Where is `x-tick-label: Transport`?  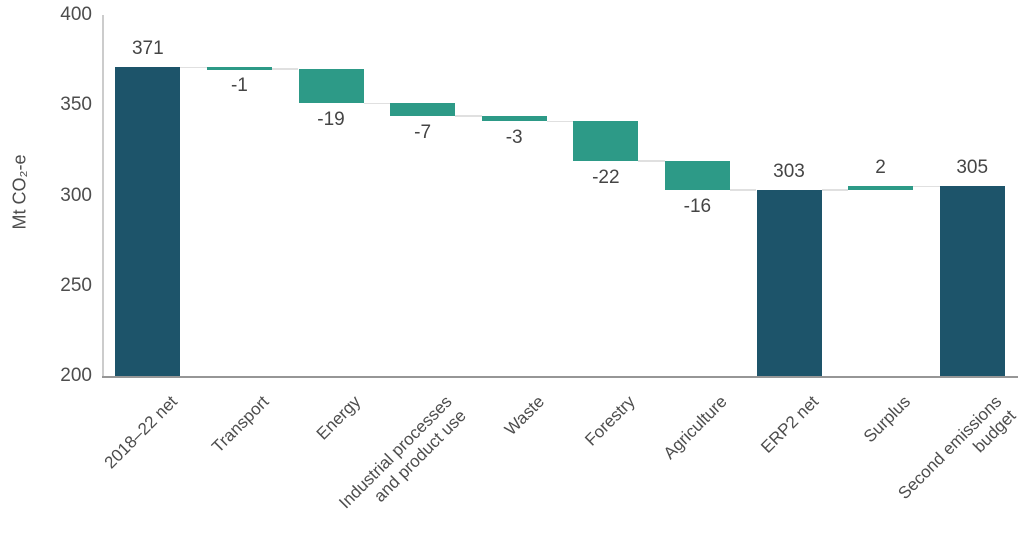
x-tick-label: Transport is located at coordinates (240, 424).